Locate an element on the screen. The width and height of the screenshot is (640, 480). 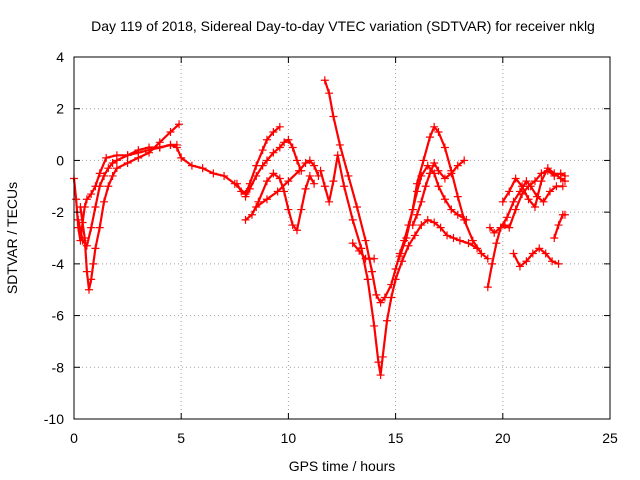
series-sat-d is located at coordinates (258, 160).